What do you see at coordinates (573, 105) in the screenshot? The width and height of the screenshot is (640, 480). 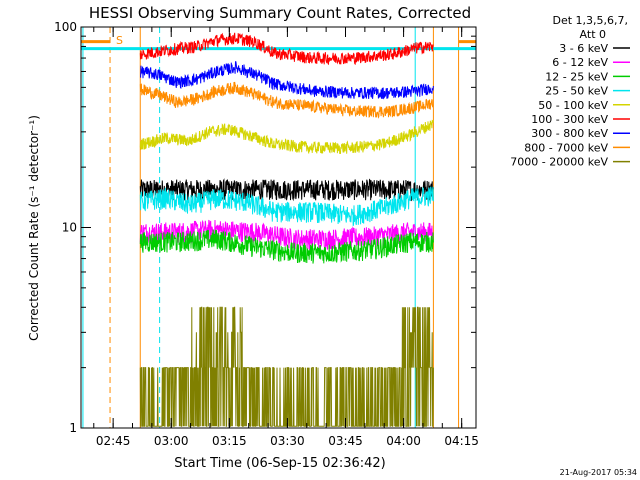 I see `legend-label: 50 - 100 keV` at bounding box center [573, 105].